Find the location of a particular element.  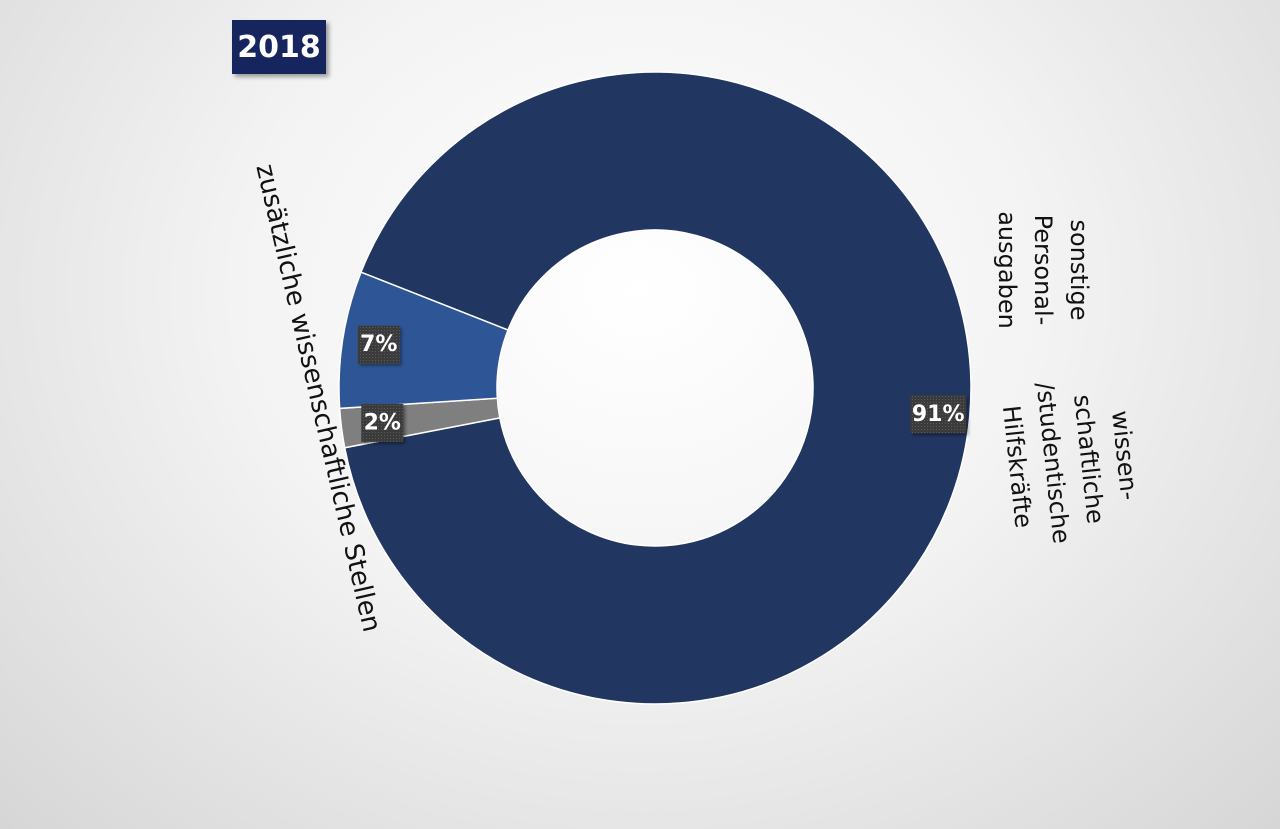

category-label-sonstige-personalausgaben: sonstigePersonal-ausgaben is located at coordinates (1043, 270).